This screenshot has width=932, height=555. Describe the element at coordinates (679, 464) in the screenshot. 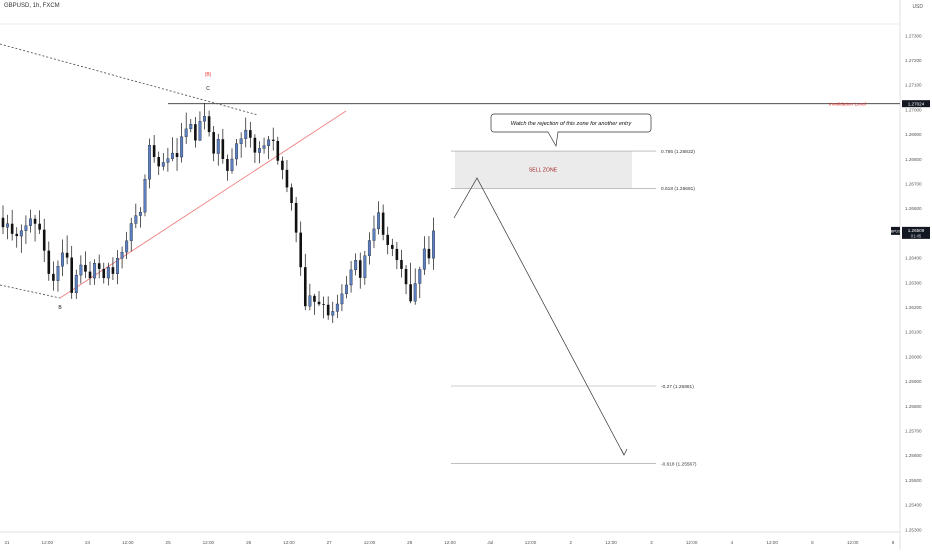

I see `fib-level-label: -0.618 (1.25567)` at that location.